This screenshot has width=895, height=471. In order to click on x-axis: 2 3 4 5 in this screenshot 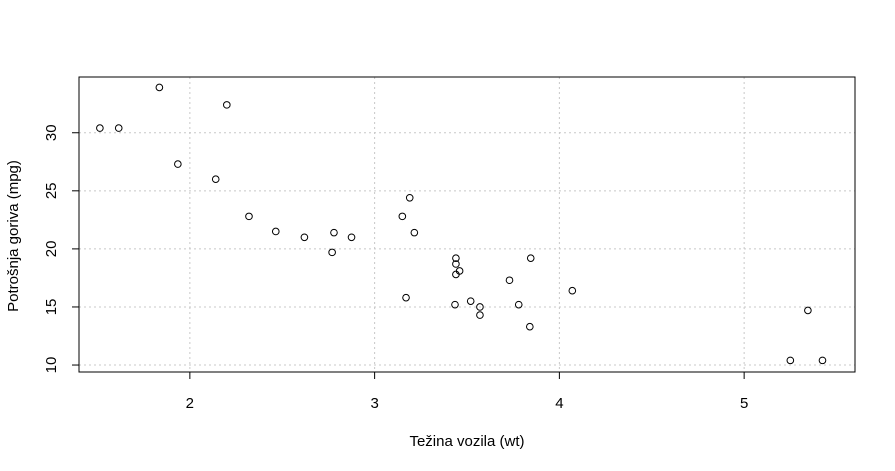, I will do `click(467, 391)`.